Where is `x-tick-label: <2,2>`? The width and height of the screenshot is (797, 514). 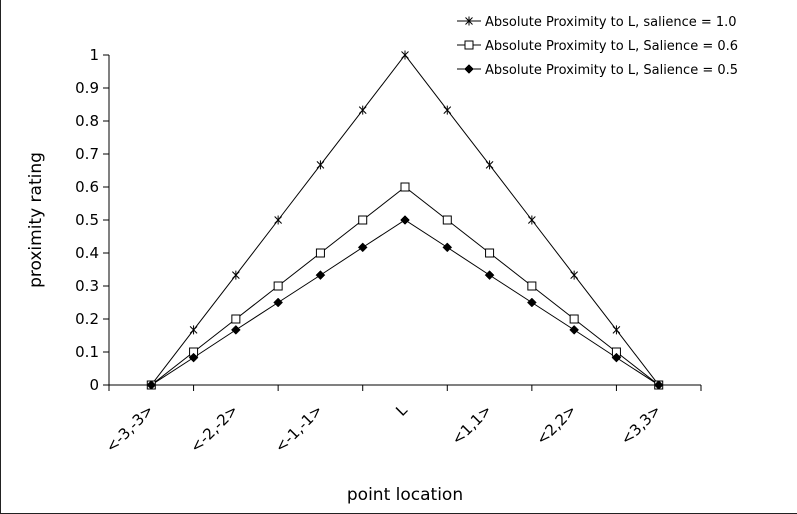 x-tick-label: <2,2> is located at coordinates (556, 424).